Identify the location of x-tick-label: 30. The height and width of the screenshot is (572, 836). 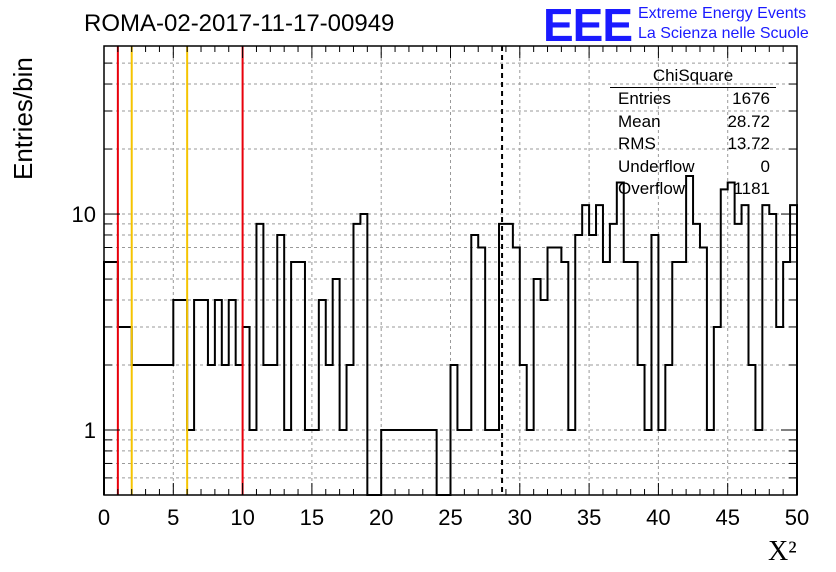
(520, 517).